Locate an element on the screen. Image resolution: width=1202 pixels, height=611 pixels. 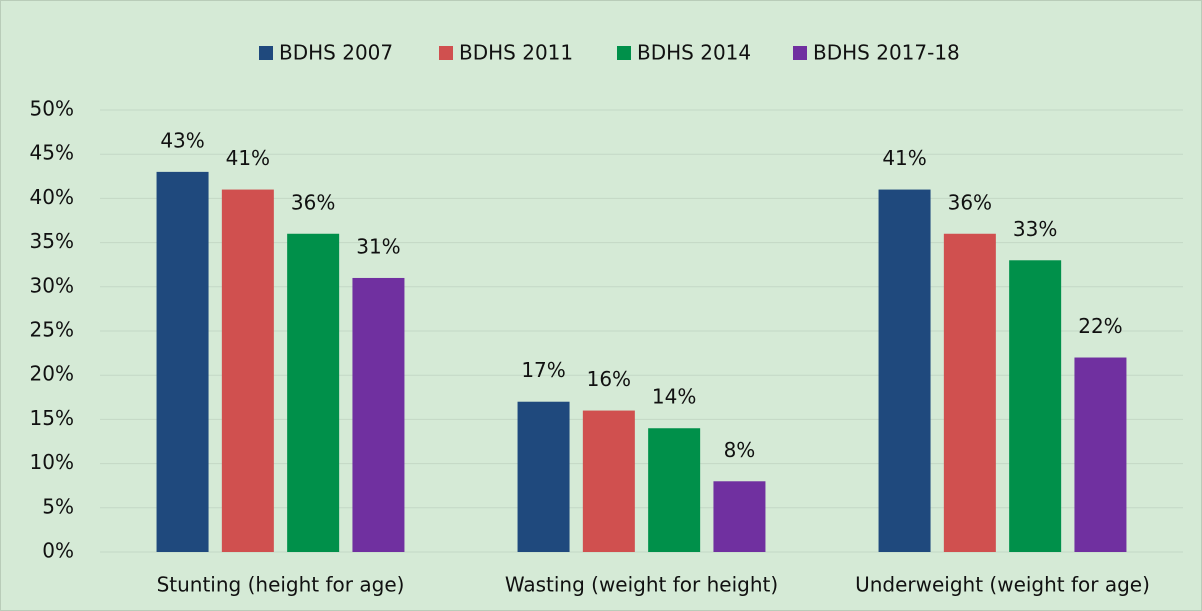
value-label: 17% is located at coordinates (543, 370).